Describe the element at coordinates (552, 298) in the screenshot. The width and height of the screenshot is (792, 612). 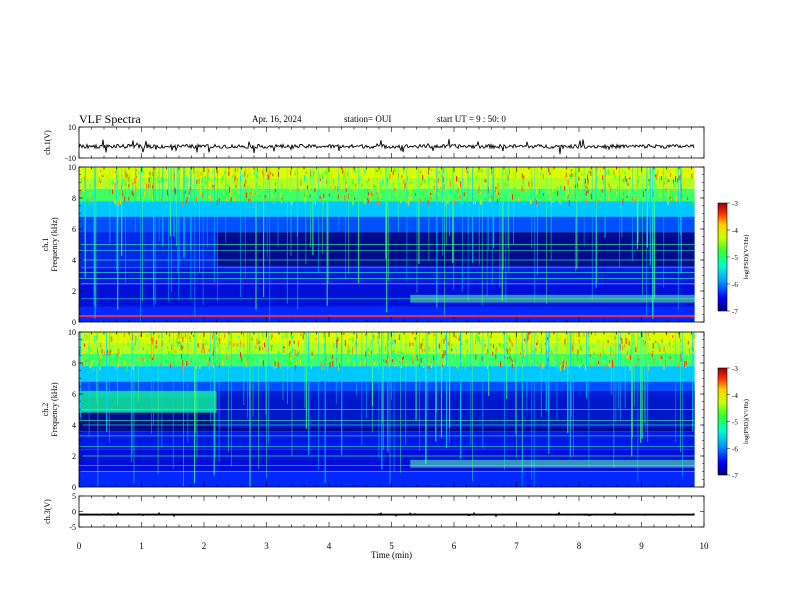
I see `spec-band` at that location.